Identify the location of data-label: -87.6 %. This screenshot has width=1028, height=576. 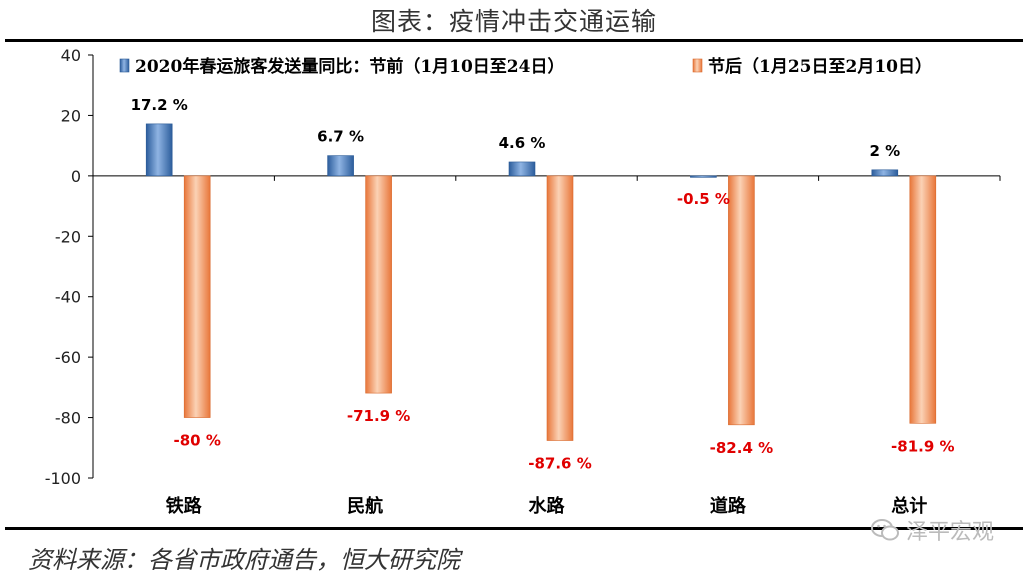
(560, 464).